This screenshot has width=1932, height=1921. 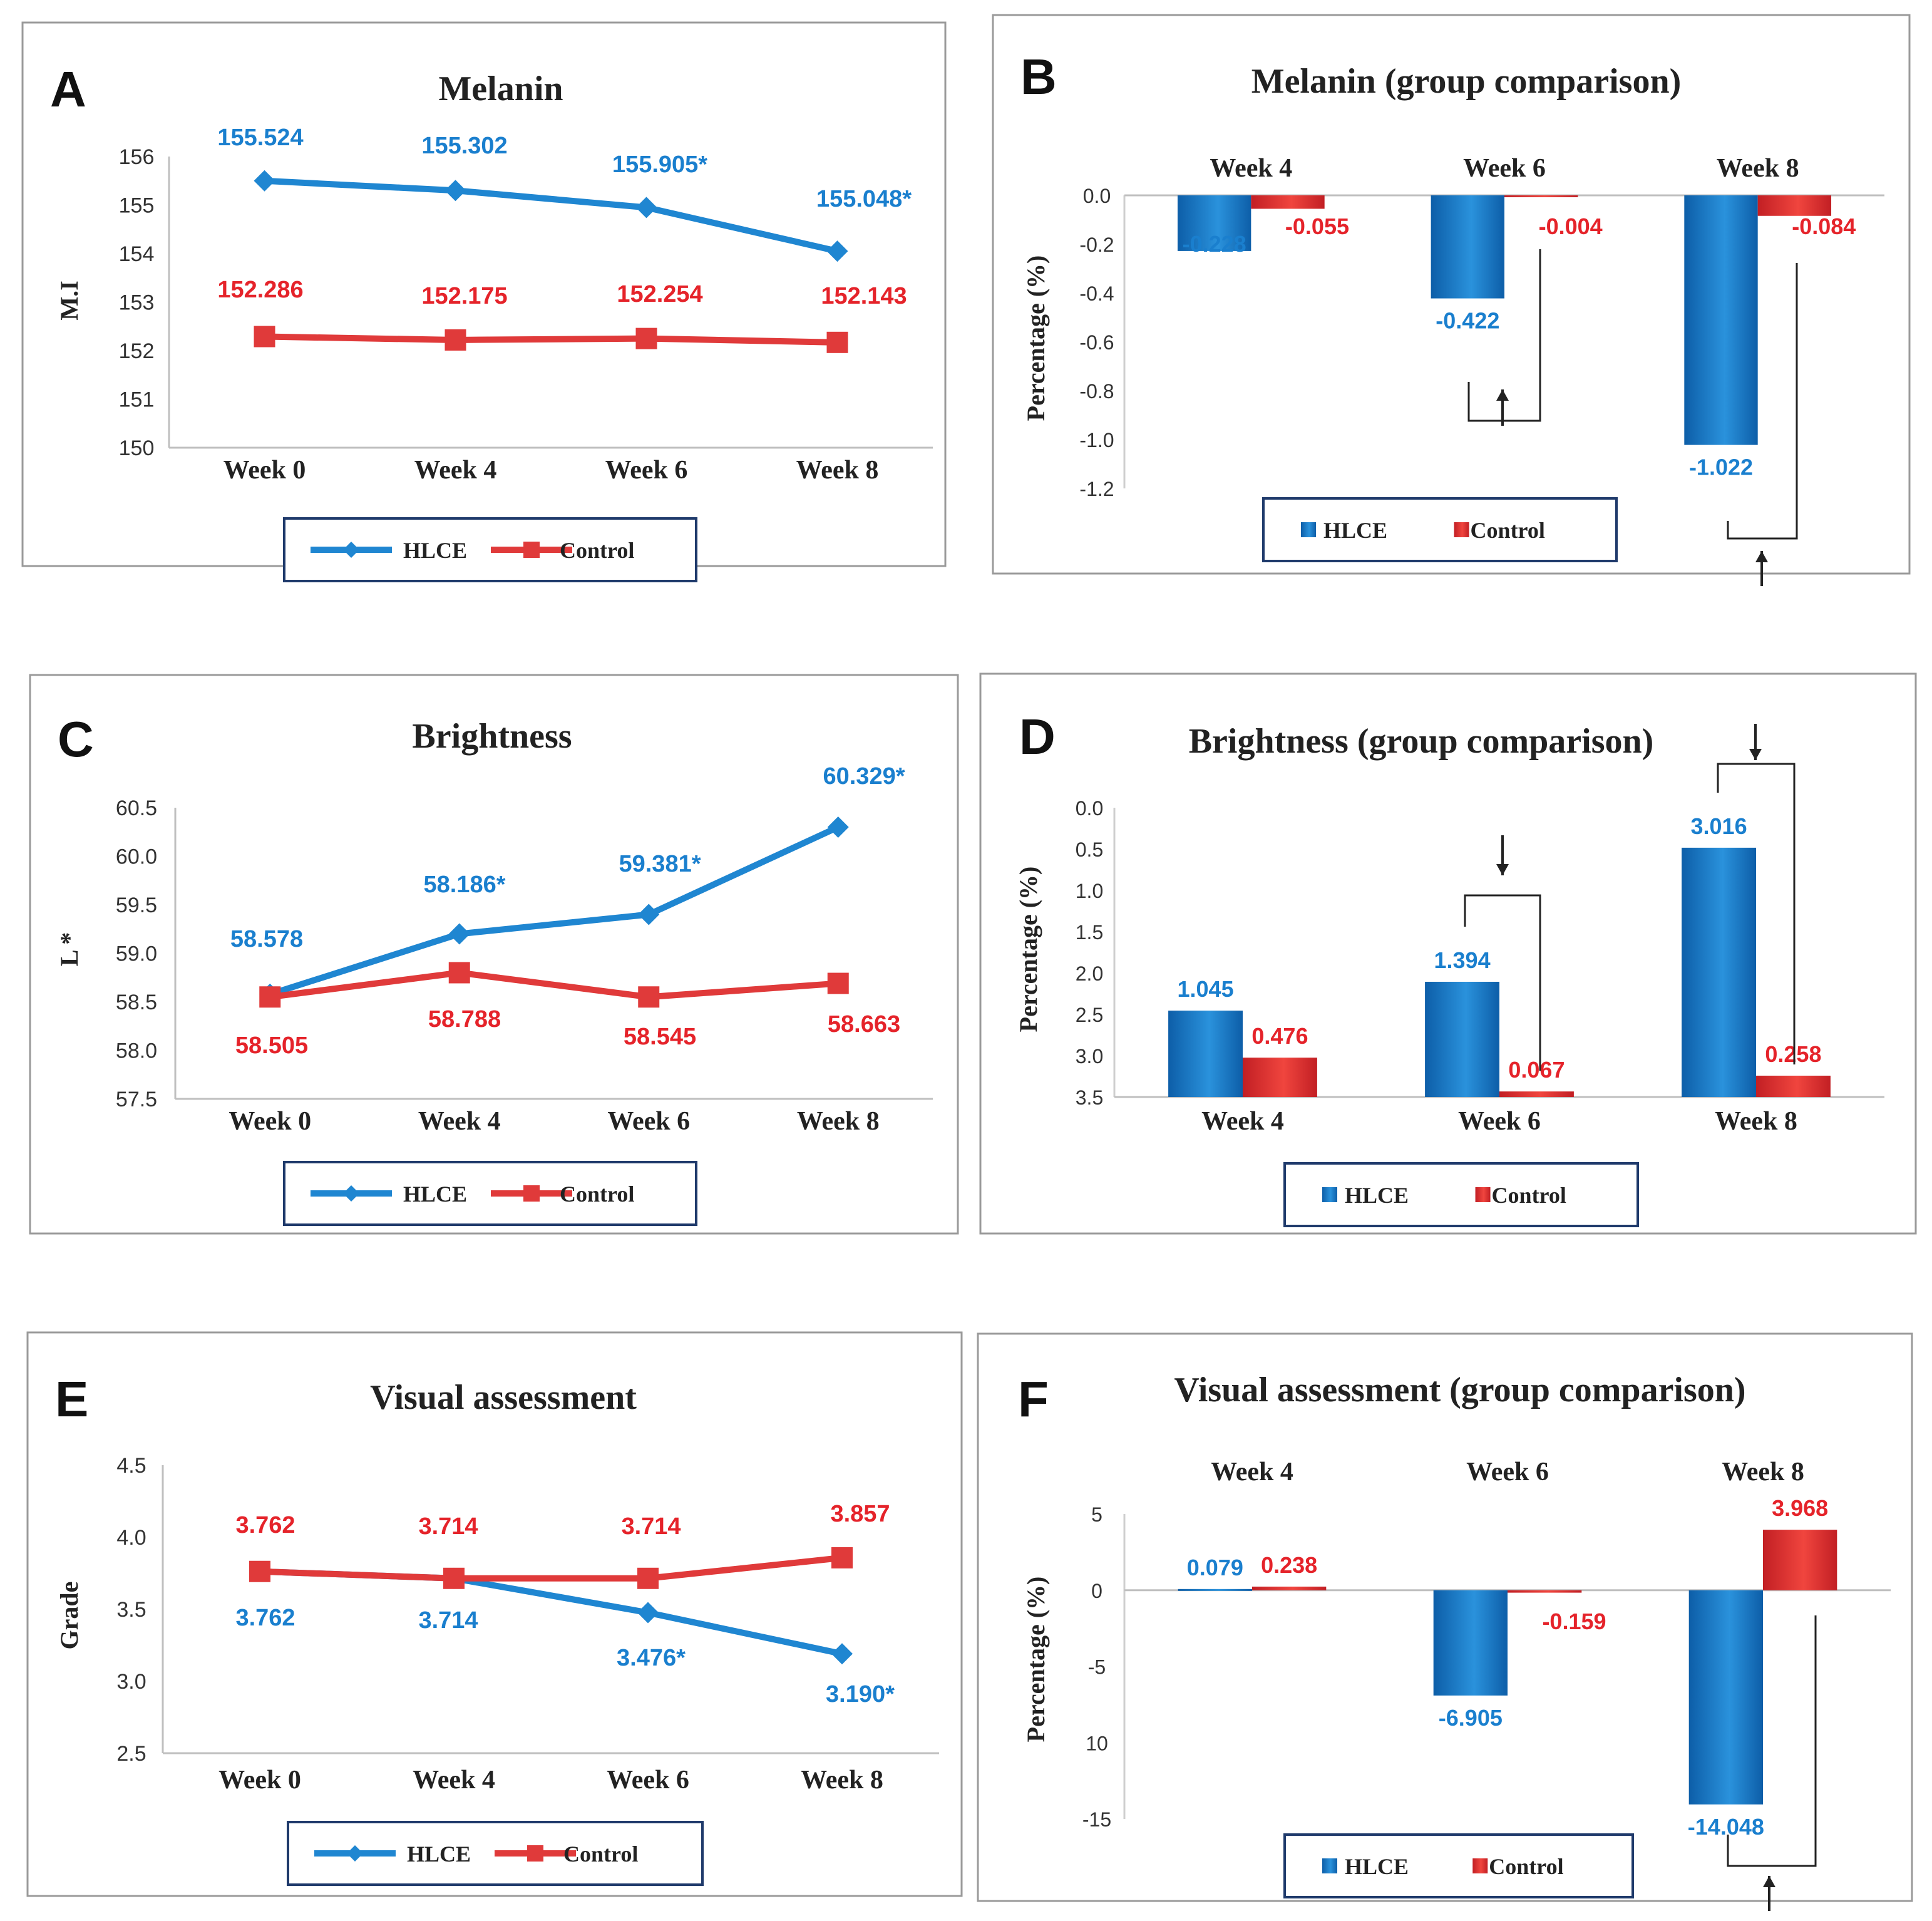 What do you see at coordinates (1097, 1667) in the screenshot?
I see `y-tick-label: -5` at bounding box center [1097, 1667].